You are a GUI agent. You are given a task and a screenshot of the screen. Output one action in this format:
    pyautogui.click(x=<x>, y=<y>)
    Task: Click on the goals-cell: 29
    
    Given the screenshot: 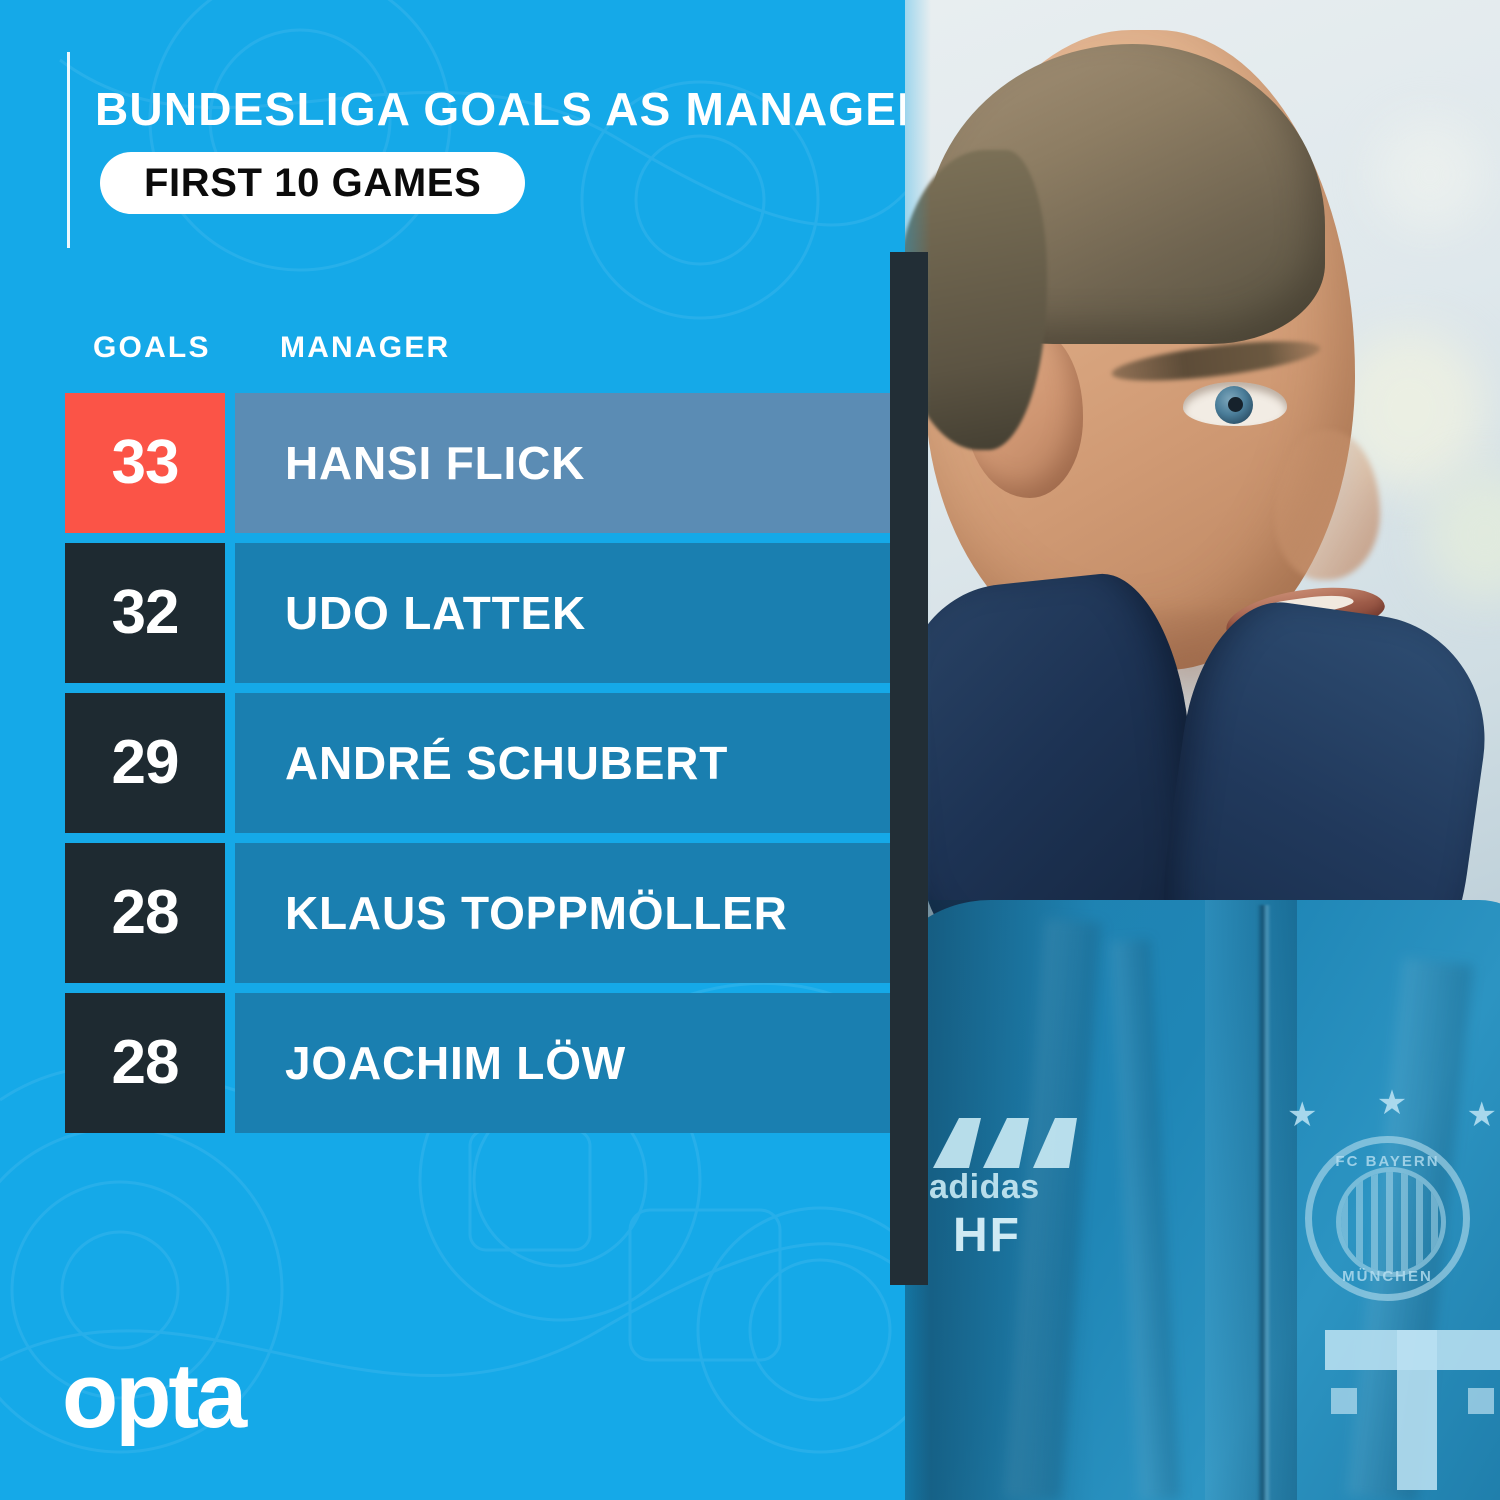 What is the action you would take?
    pyautogui.click(x=145, y=763)
    